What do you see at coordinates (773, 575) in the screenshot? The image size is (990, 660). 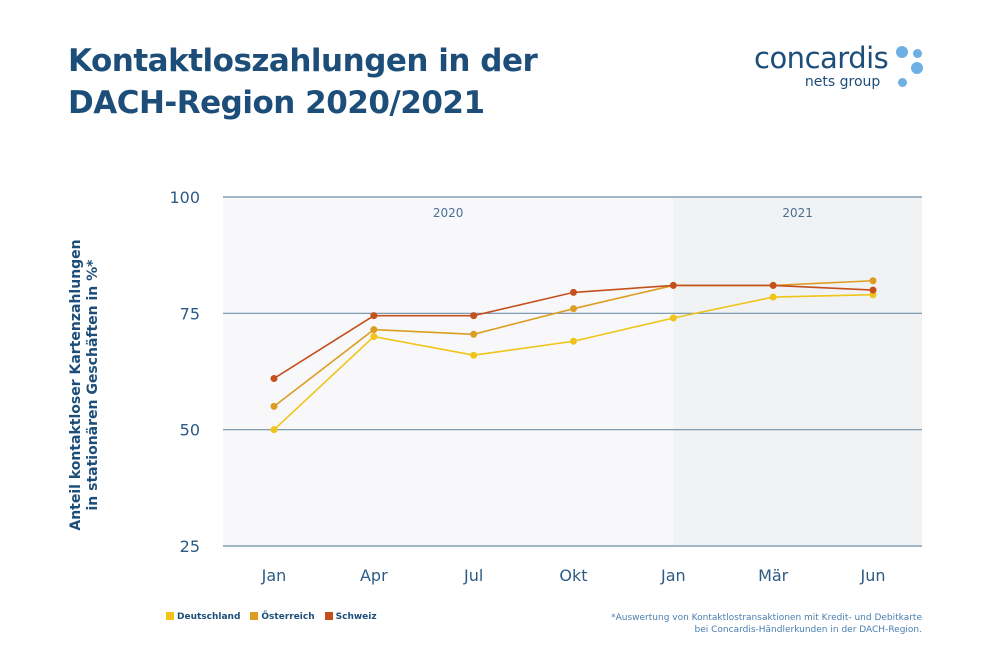 I see `x-tick-label: Mär` at bounding box center [773, 575].